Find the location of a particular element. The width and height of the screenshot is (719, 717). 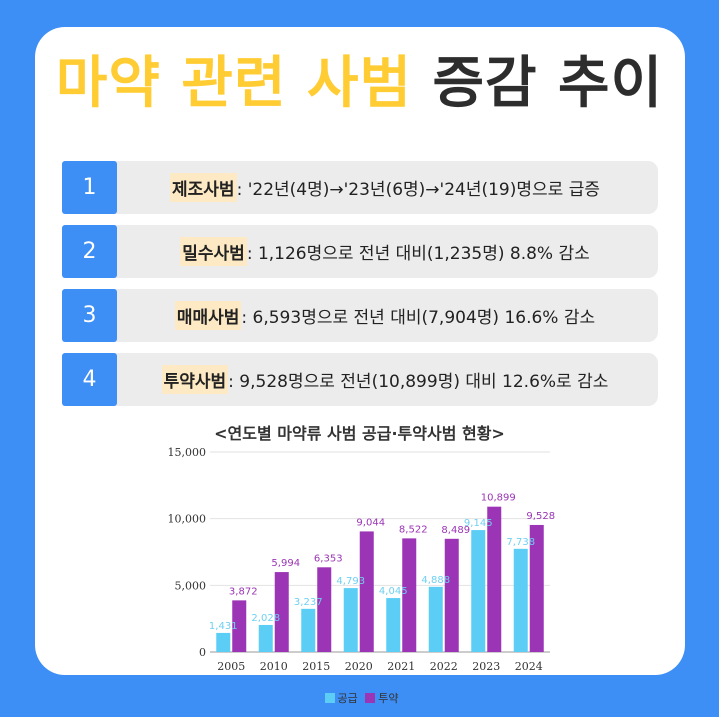

x-tick-label: 2024 is located at coordinates (529, 666).